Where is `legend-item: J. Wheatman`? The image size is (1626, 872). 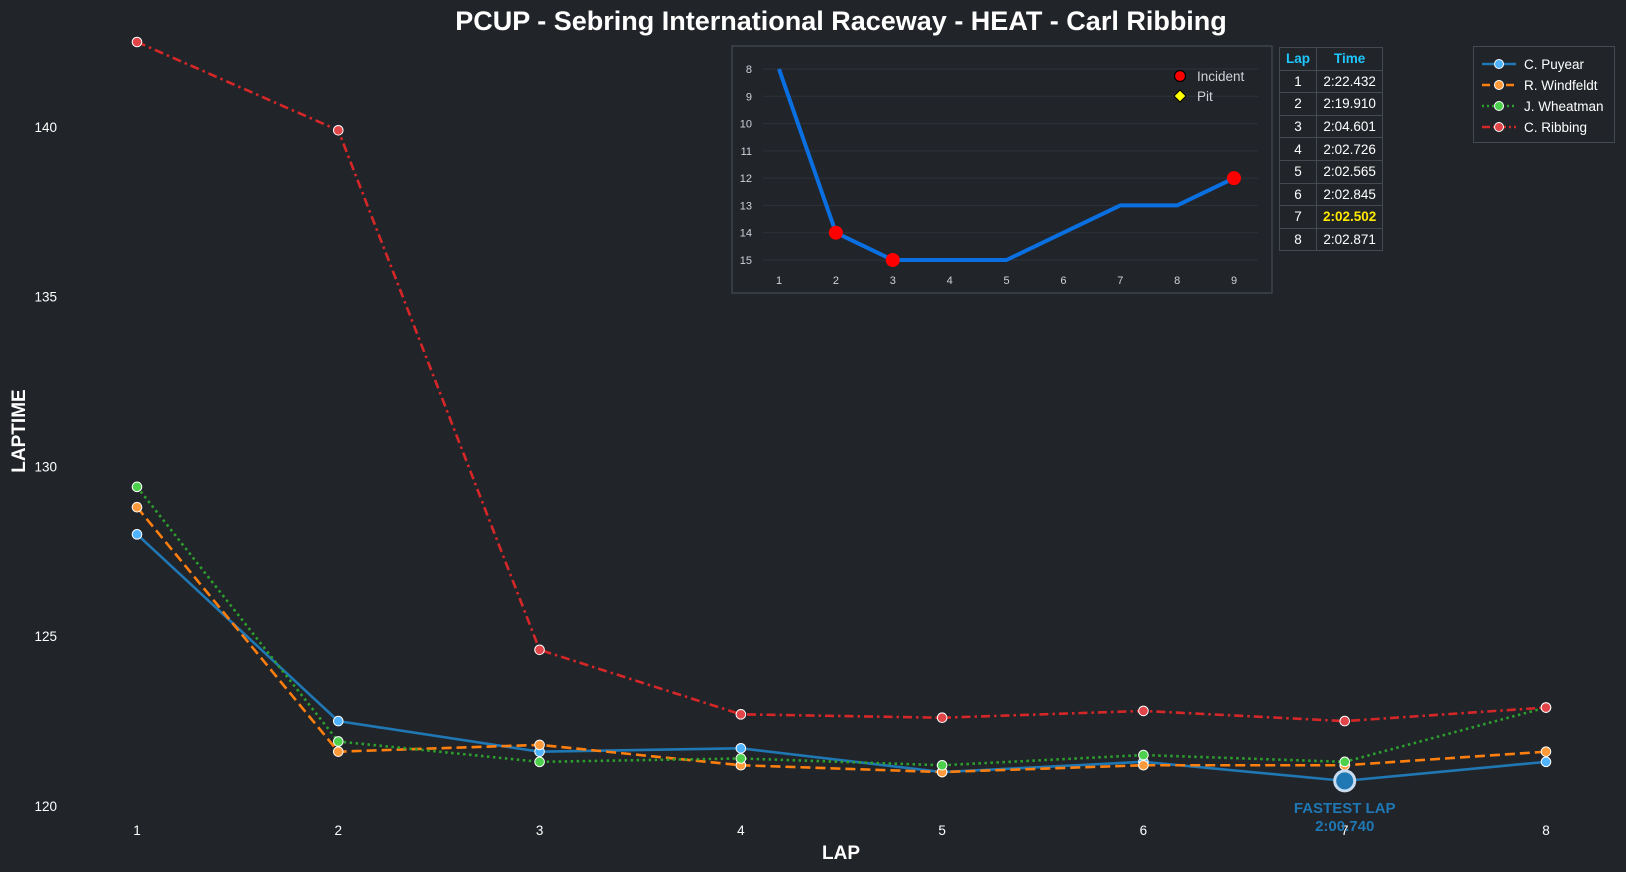 legend-item: J. Wheatman is located at coordinates (1543, 106).